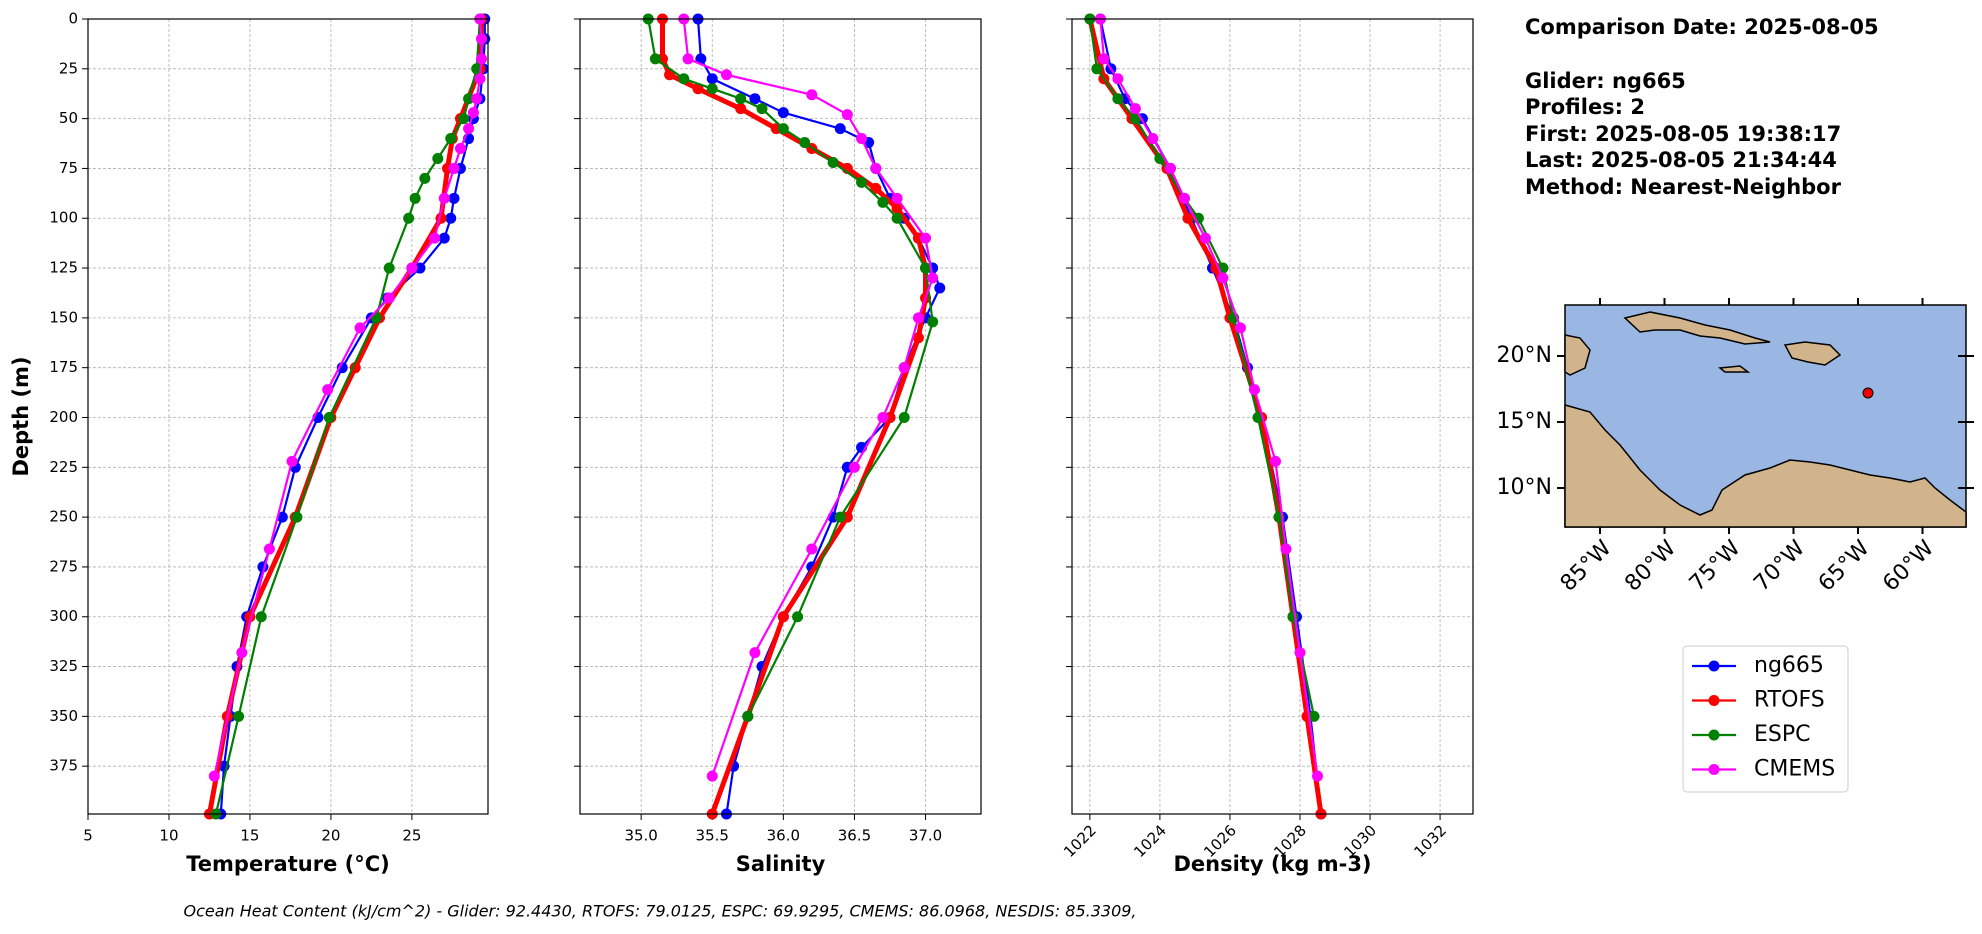  I want to click on y-tick-label: 0, so click(73, 19).